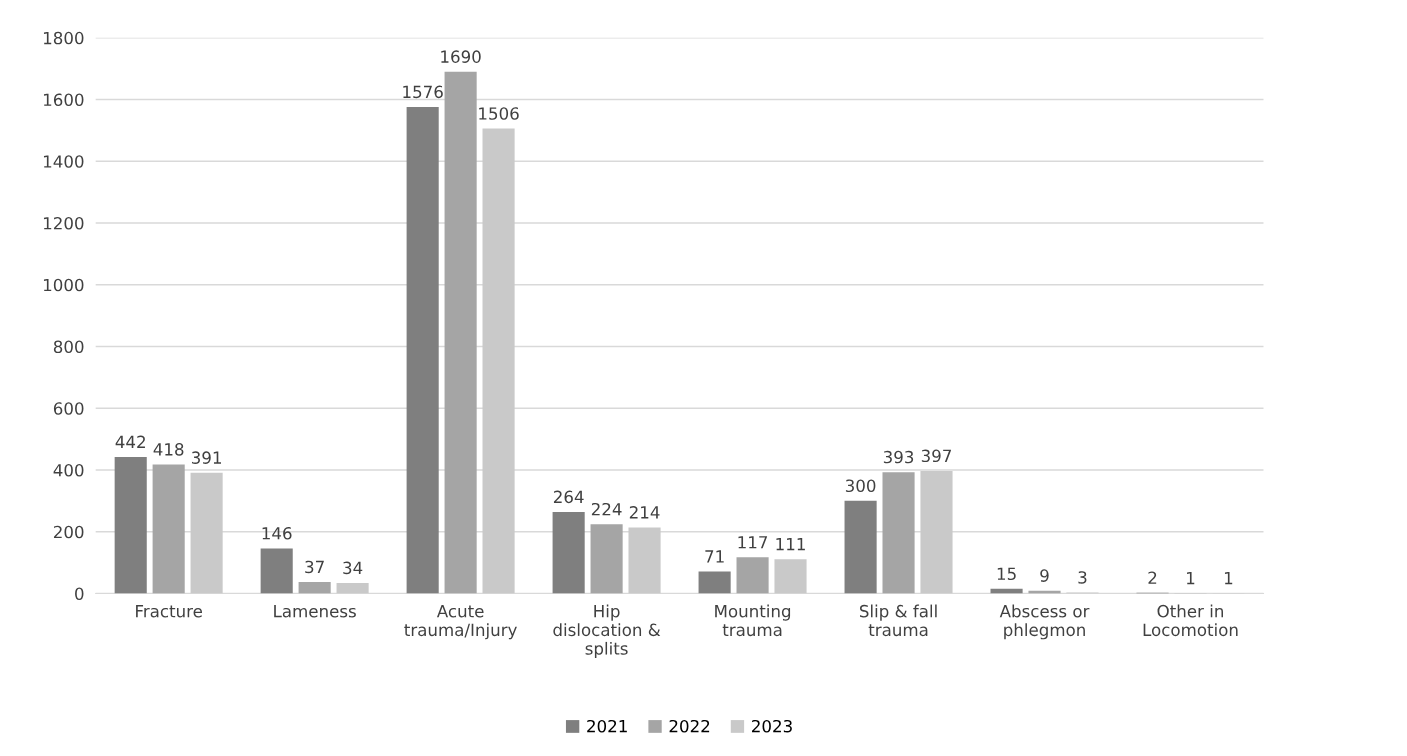 Image resolution: width=1407 pixels, height=756 pixels. What do you see at coordinates (1006, 574) in the screenshot?
I see `data-label: 15` at bounding box center [1006, 574].